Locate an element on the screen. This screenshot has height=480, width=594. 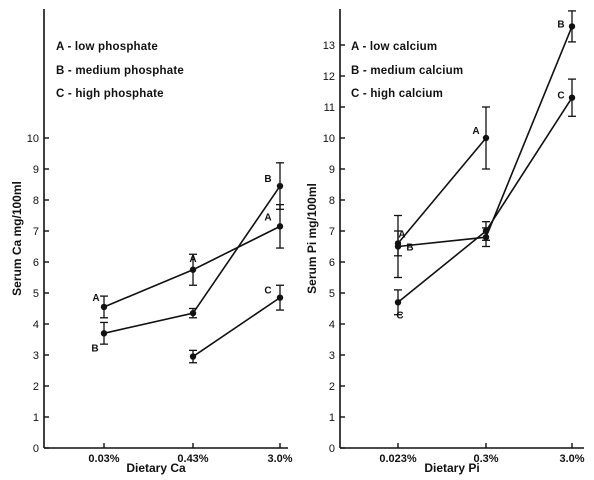
right-y-tick-label: 0 is located at coordinates (332, 449).